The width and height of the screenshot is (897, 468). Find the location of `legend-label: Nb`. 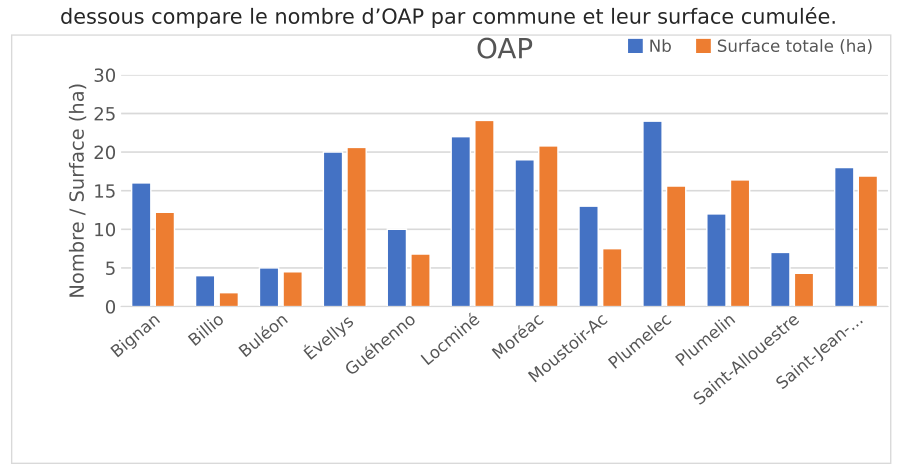

legend-label: Nb is located at coordinates (660, 45).